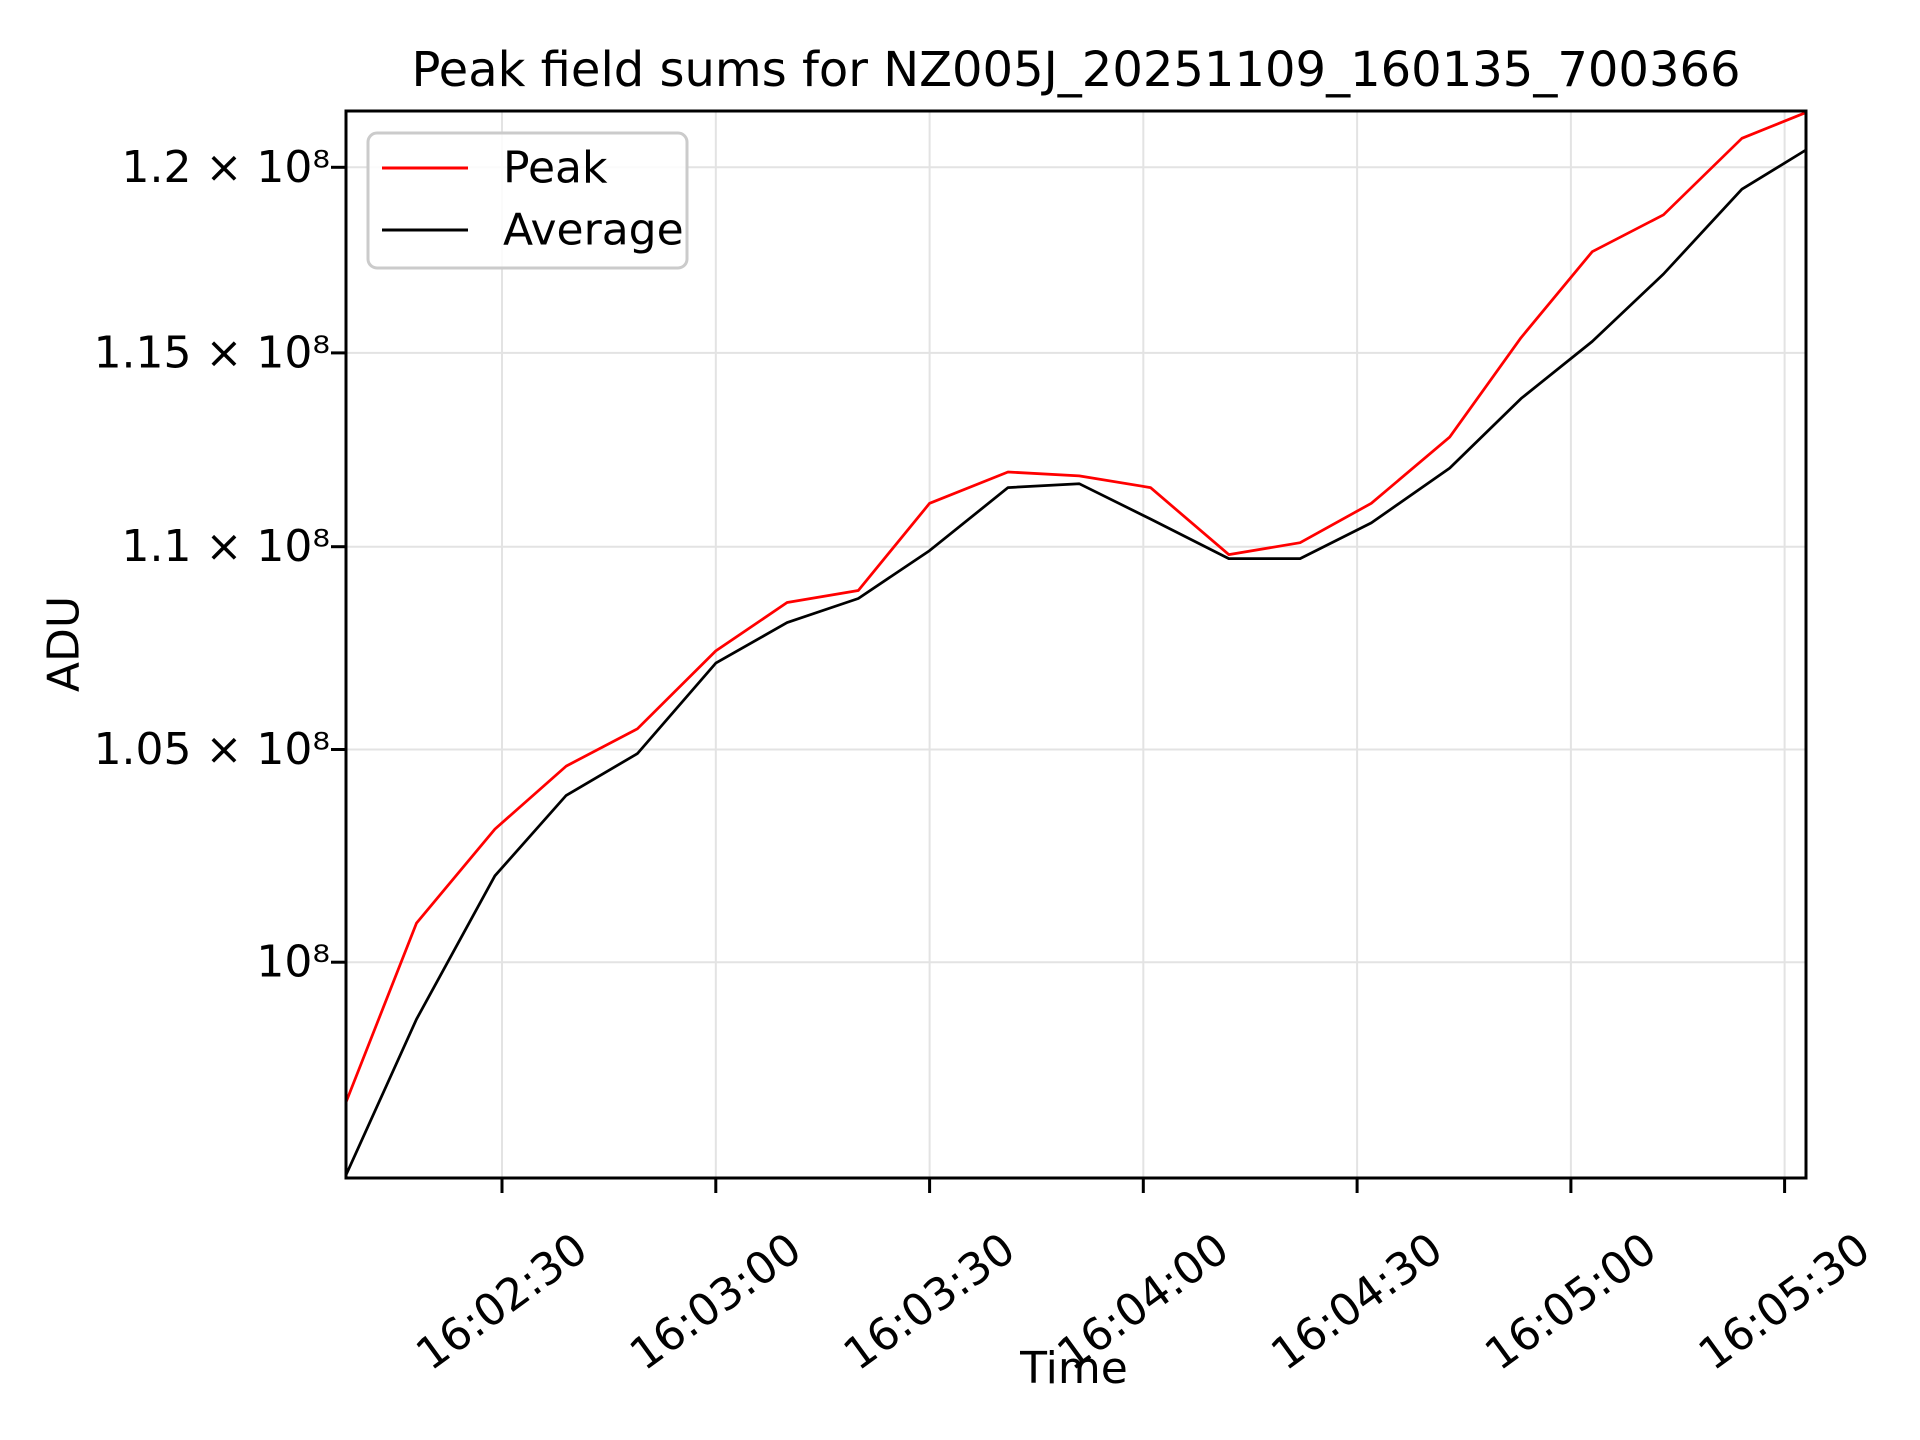  Describe the element at coordinates (1571, 1301) in the screenshot. I see `x-tick-label-5: 16:05:00` at that location.